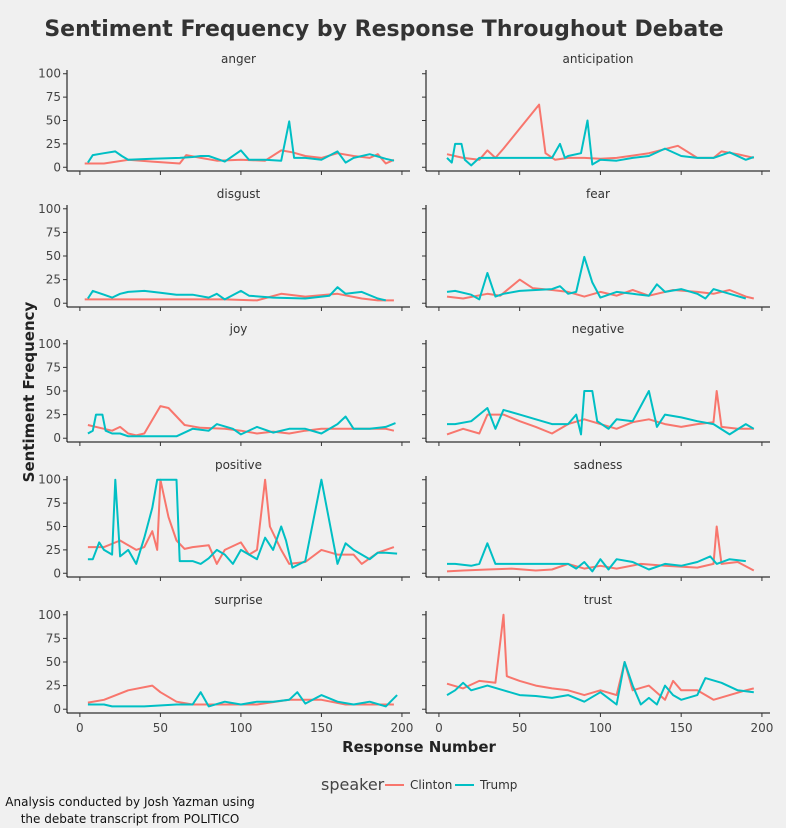 The width and height of the screenshot is (786, 828). Describe the element at coordinates (238, 465) in the screenshot. I see `panel-title-positive: positive` at that location.